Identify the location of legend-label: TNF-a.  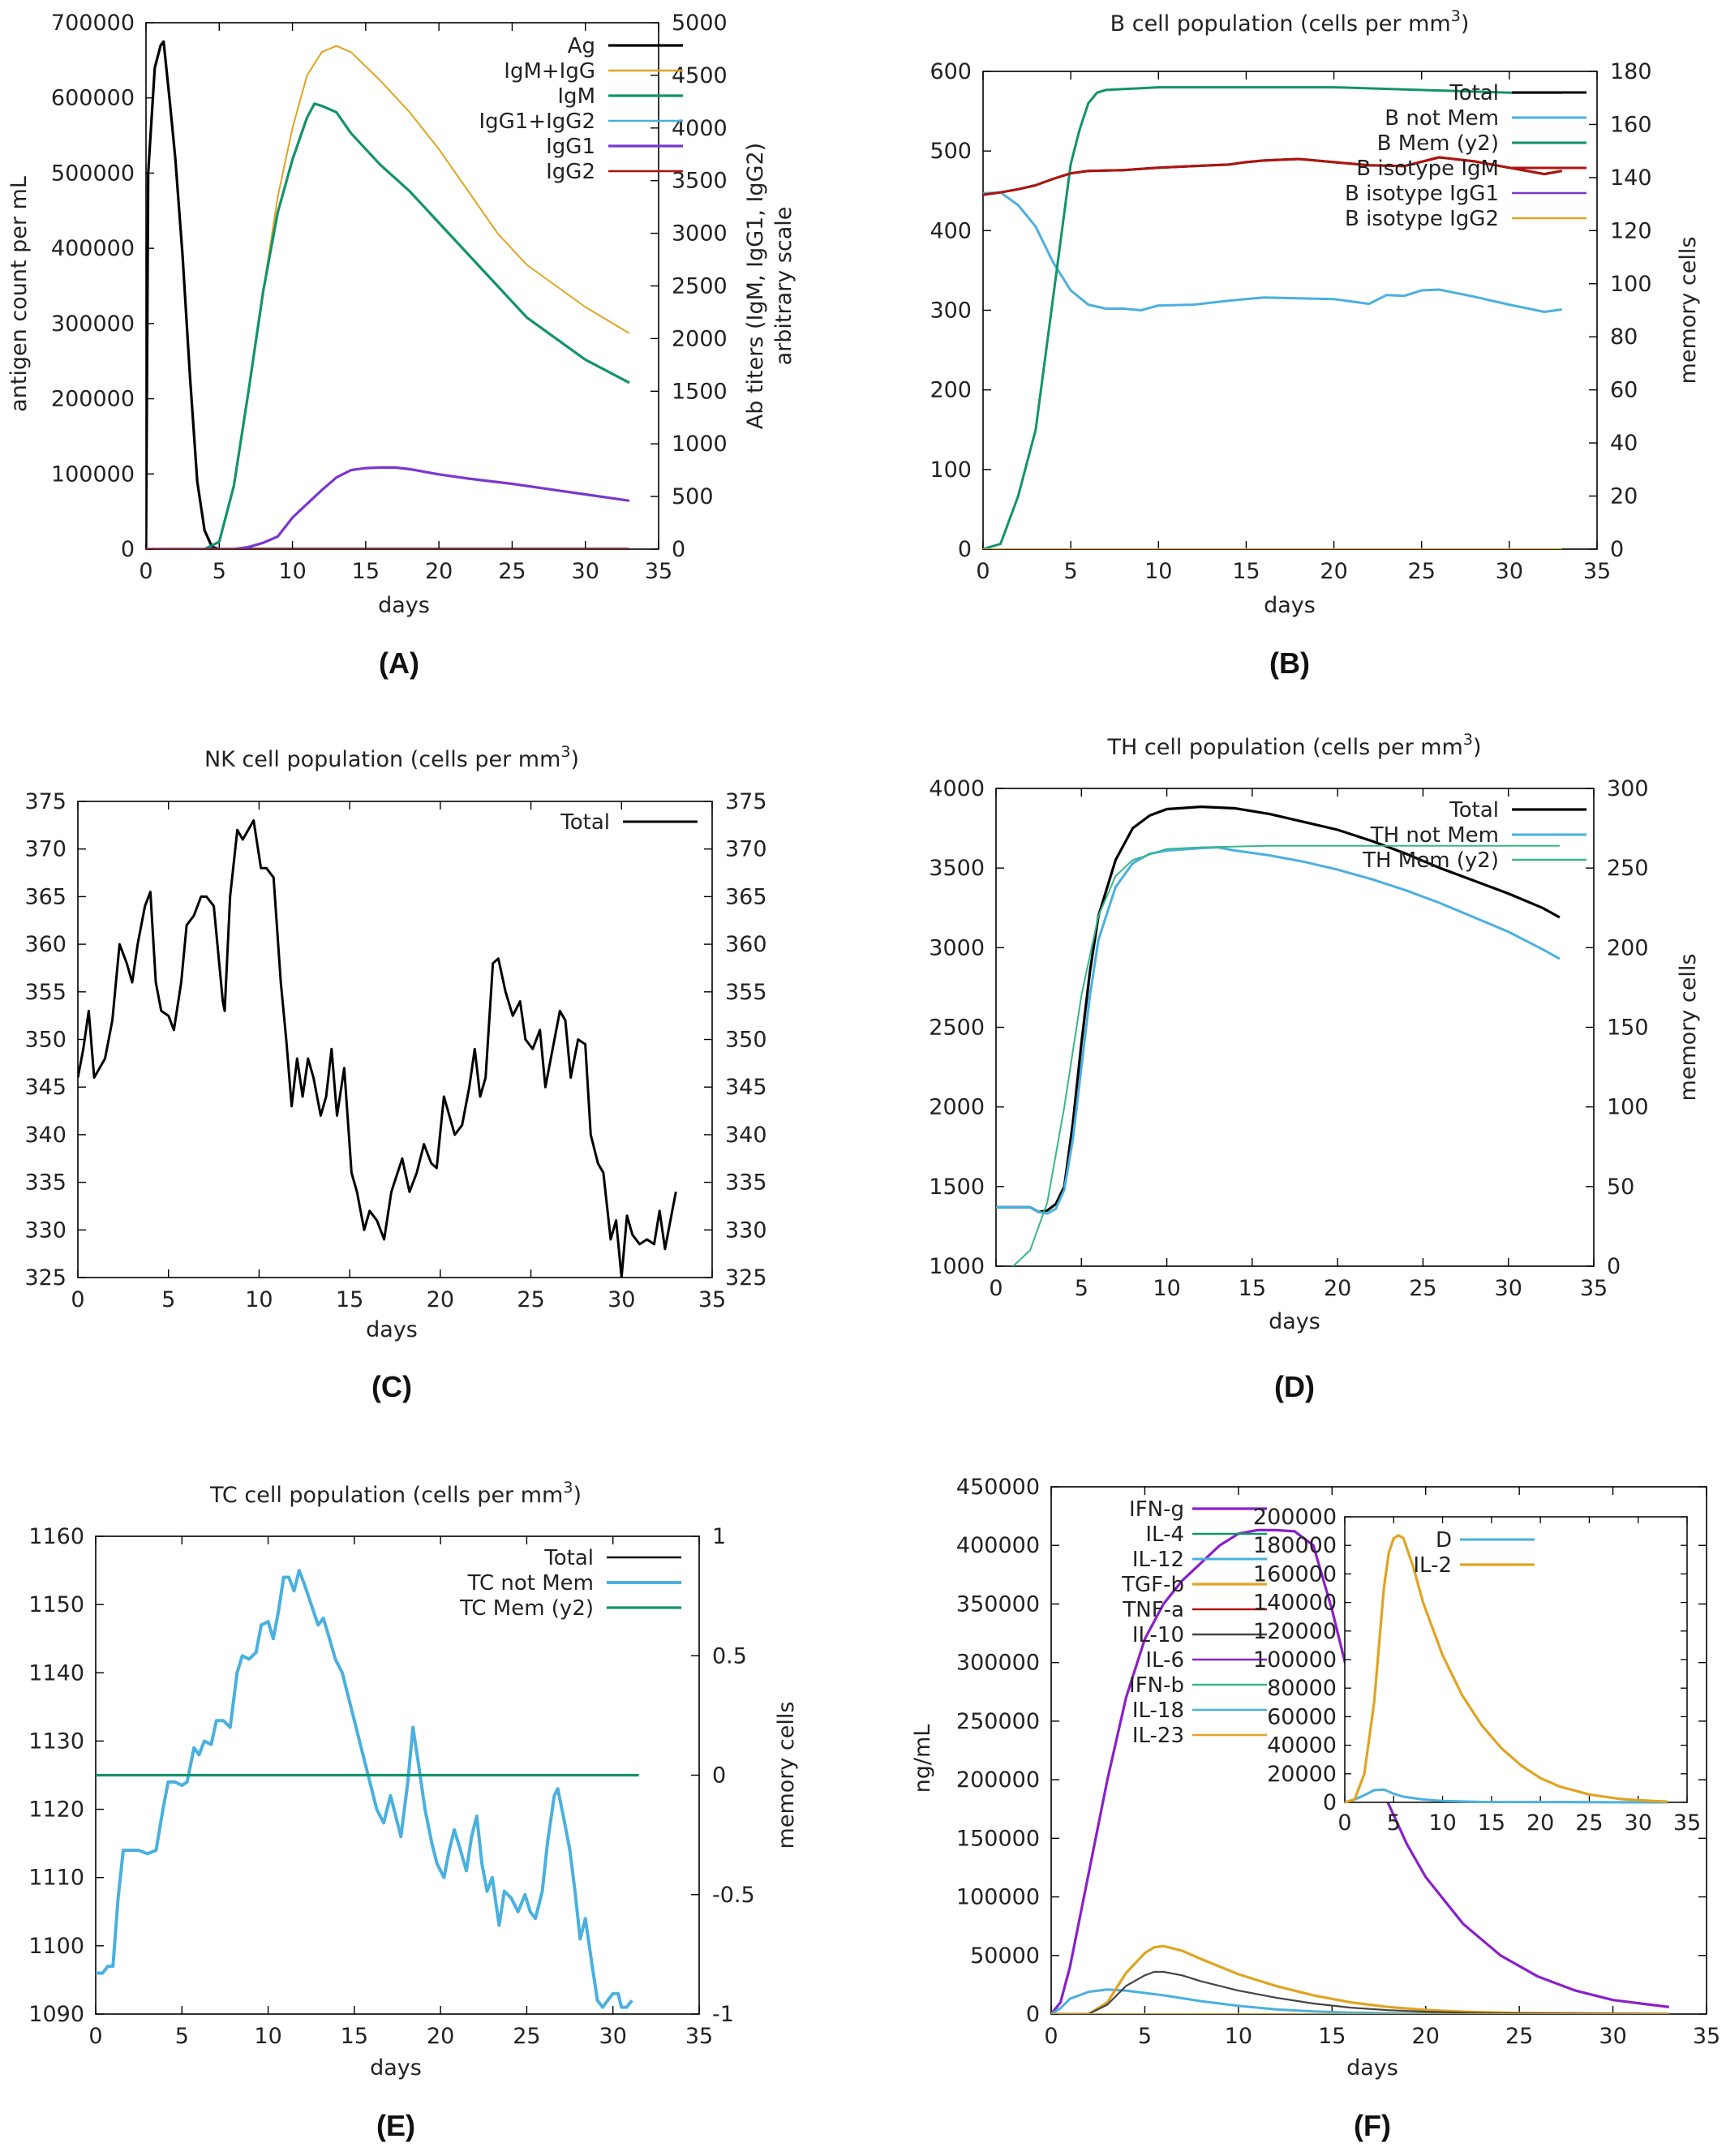
(1153, 1610).